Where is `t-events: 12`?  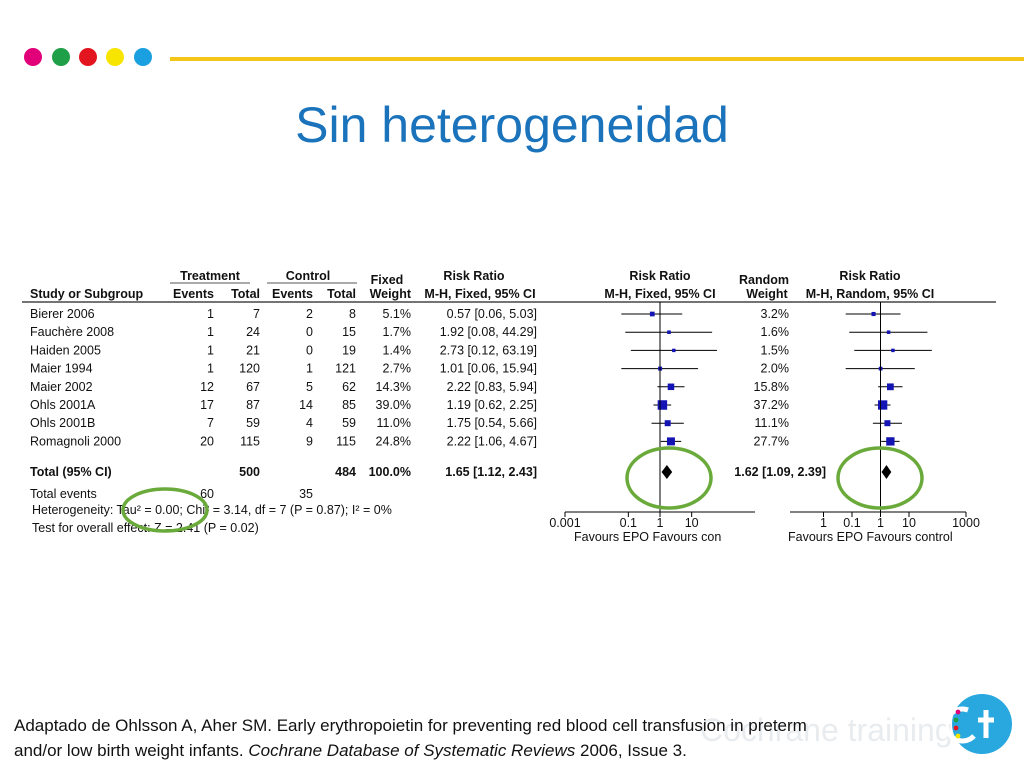 t-events: 12 is located at coordinates (207, 387).